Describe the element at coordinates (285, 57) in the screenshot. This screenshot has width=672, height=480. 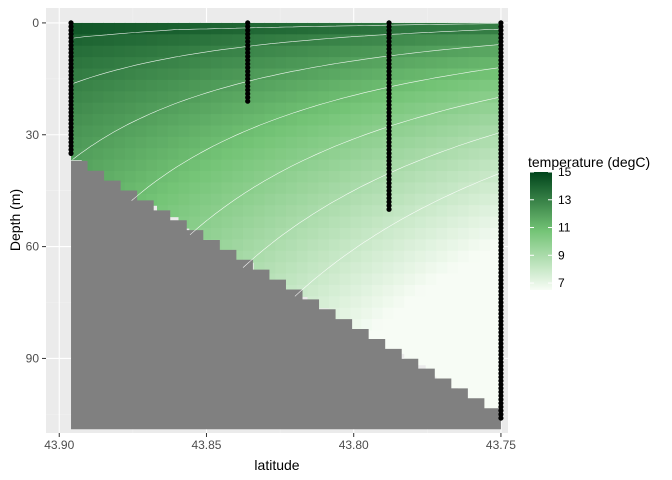
I see `contour-line` at that location.